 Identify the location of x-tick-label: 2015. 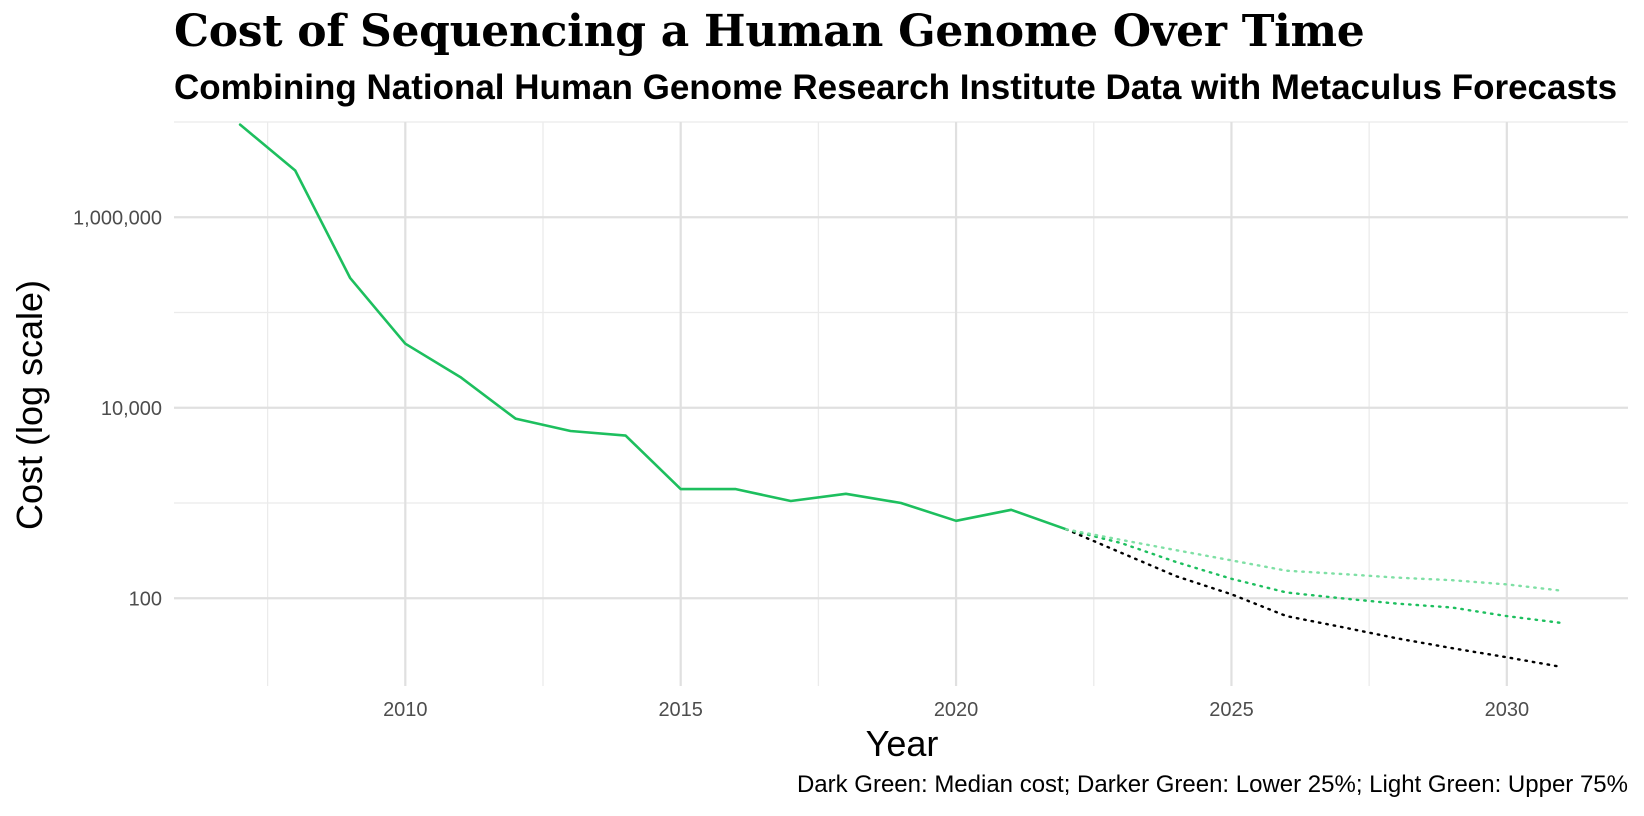
(680, 710).